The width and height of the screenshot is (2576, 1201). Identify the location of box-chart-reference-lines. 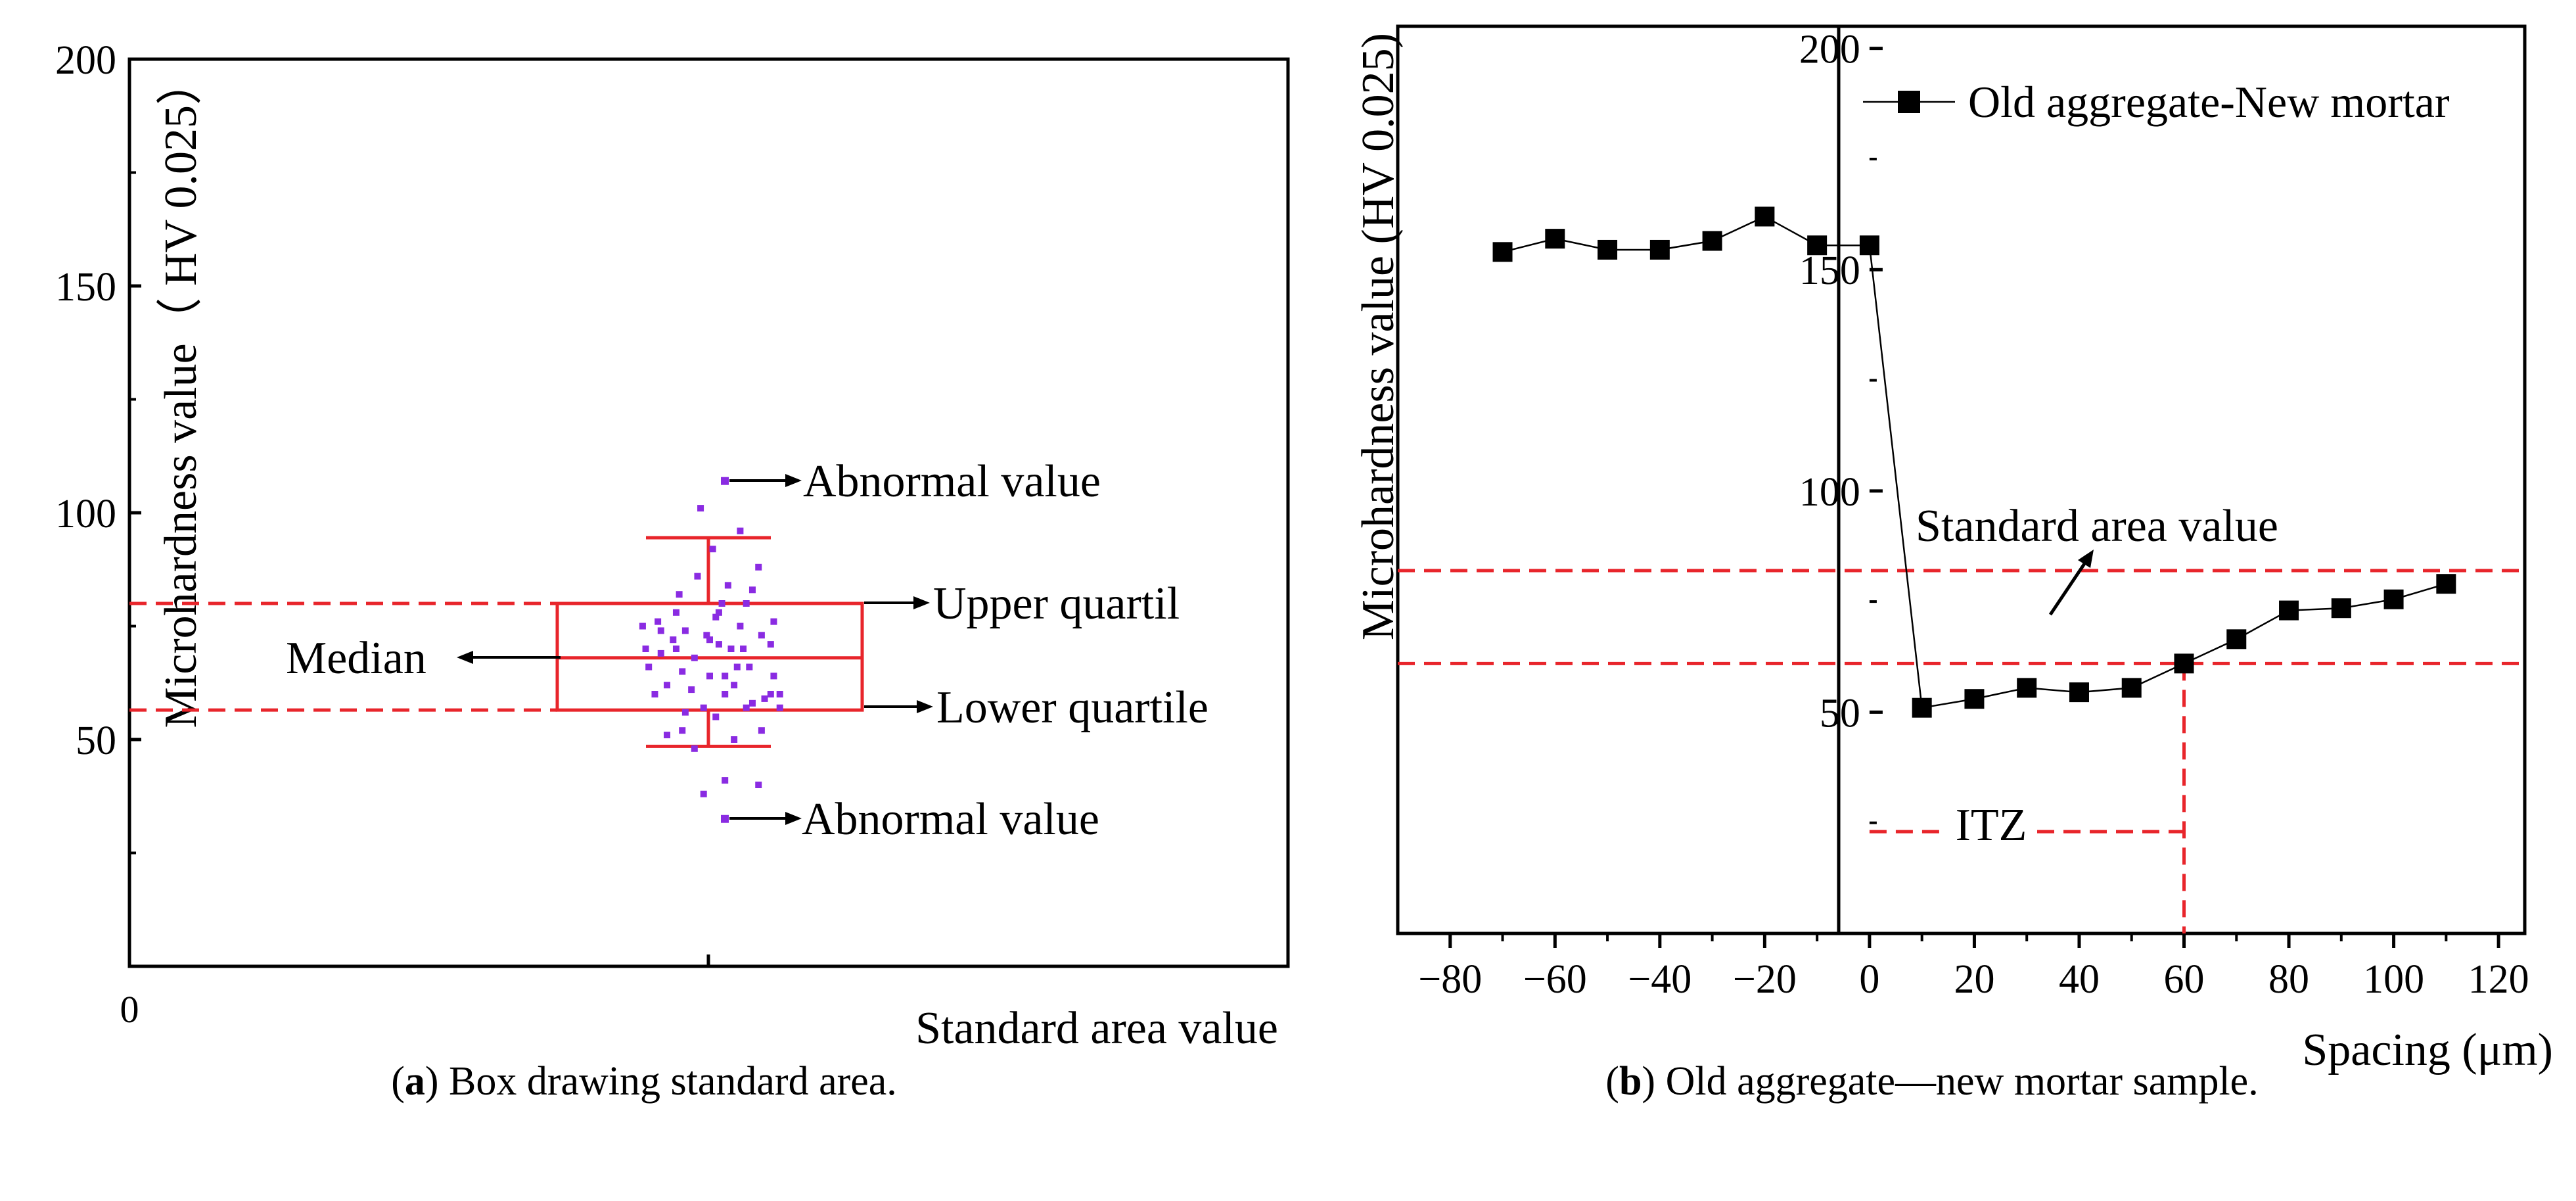
(343, 656).